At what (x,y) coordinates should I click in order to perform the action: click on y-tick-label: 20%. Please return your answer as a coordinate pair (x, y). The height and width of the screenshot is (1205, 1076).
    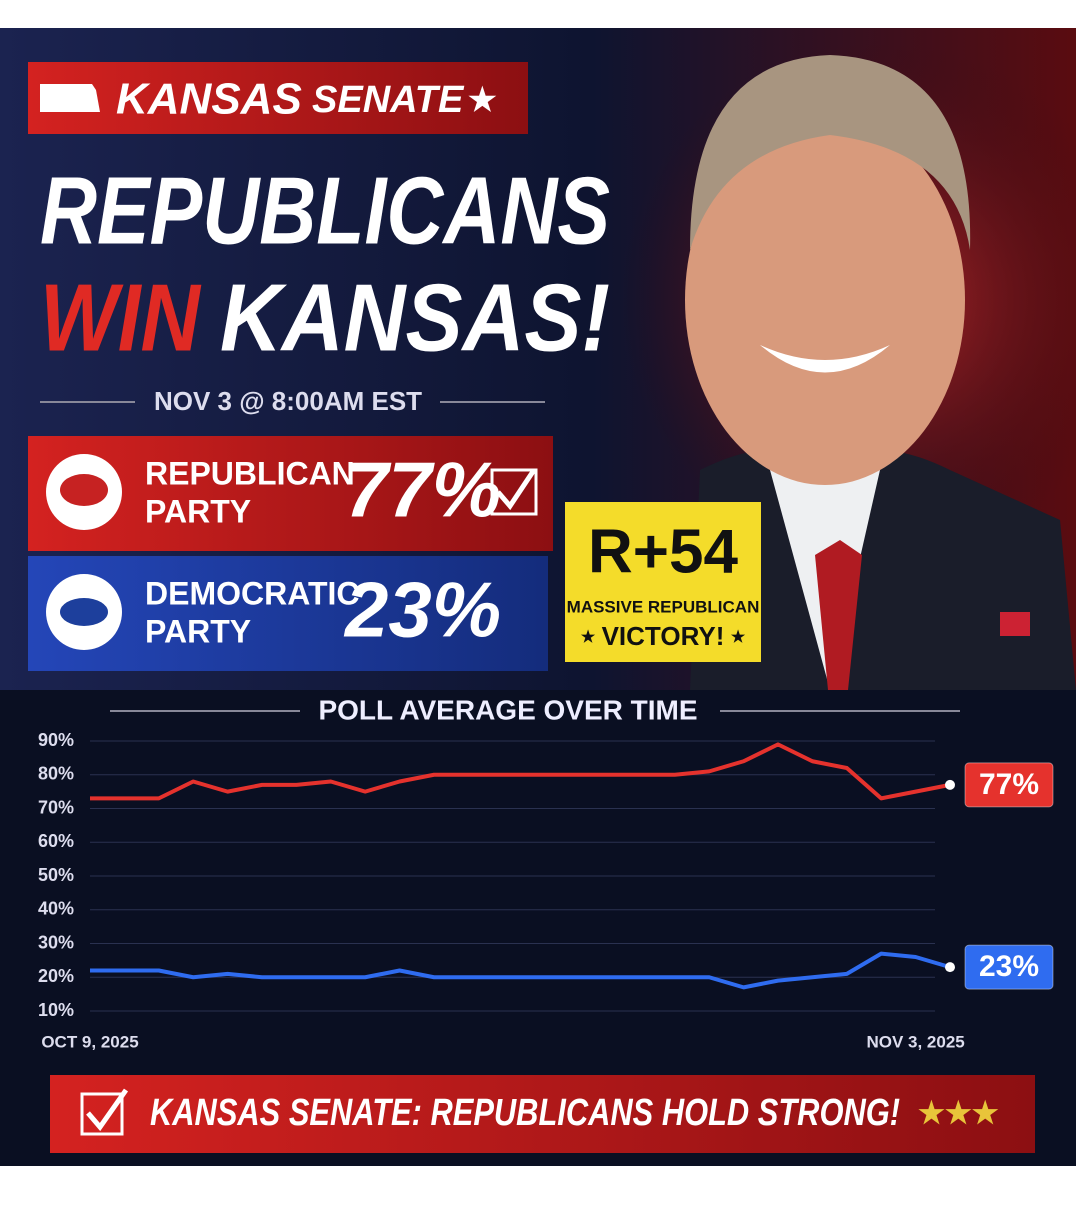
    Looking at the image, I should click on (56, 976).